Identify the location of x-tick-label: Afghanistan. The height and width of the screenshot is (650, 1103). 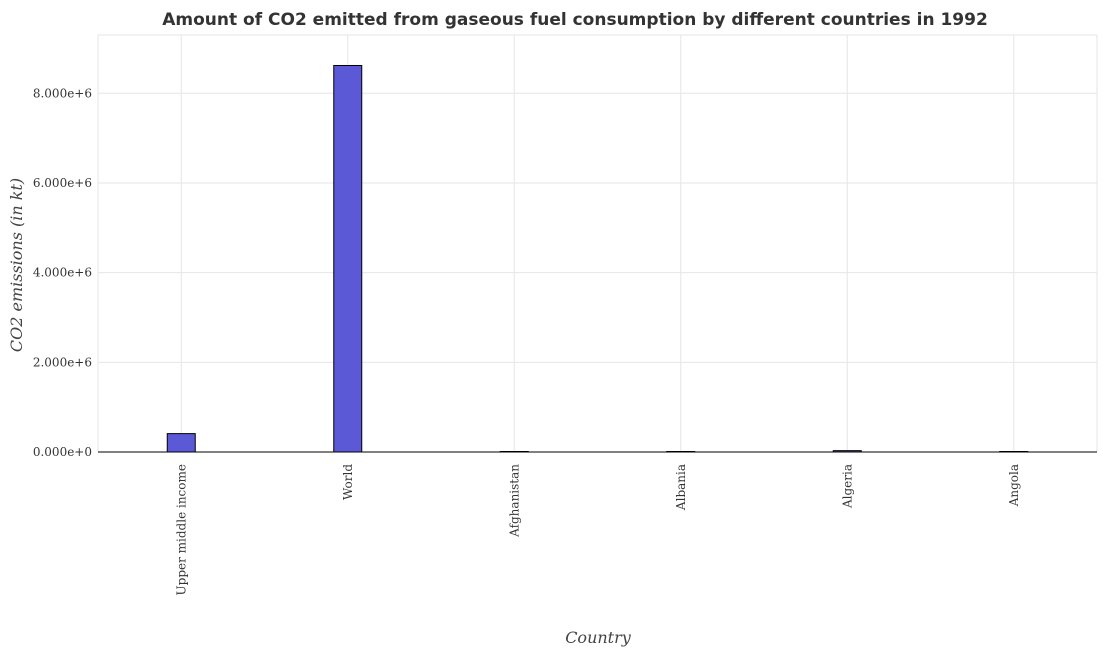
(514, 501).